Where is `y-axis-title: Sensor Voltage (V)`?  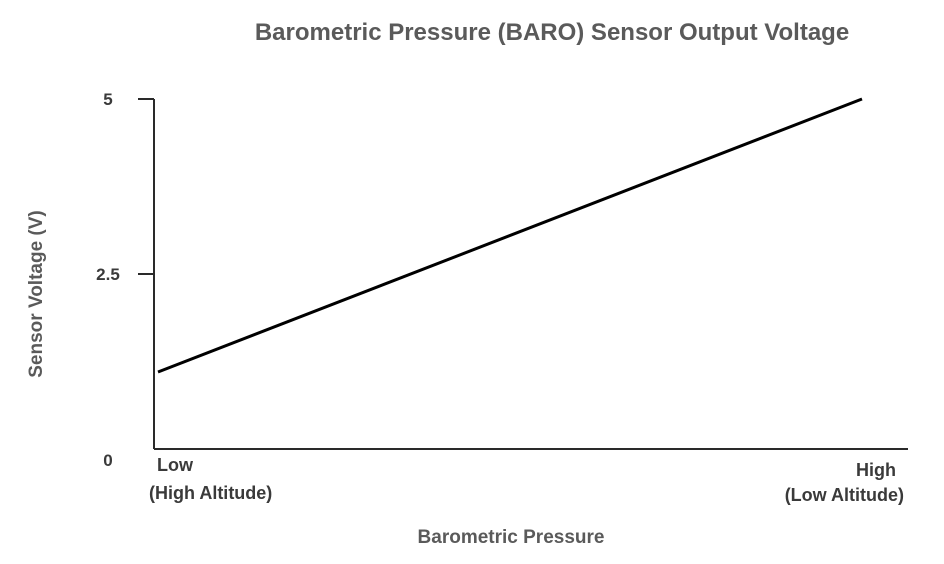
y-axis-title: Sensor Voltage (V) is located at coordinates (36, 294).